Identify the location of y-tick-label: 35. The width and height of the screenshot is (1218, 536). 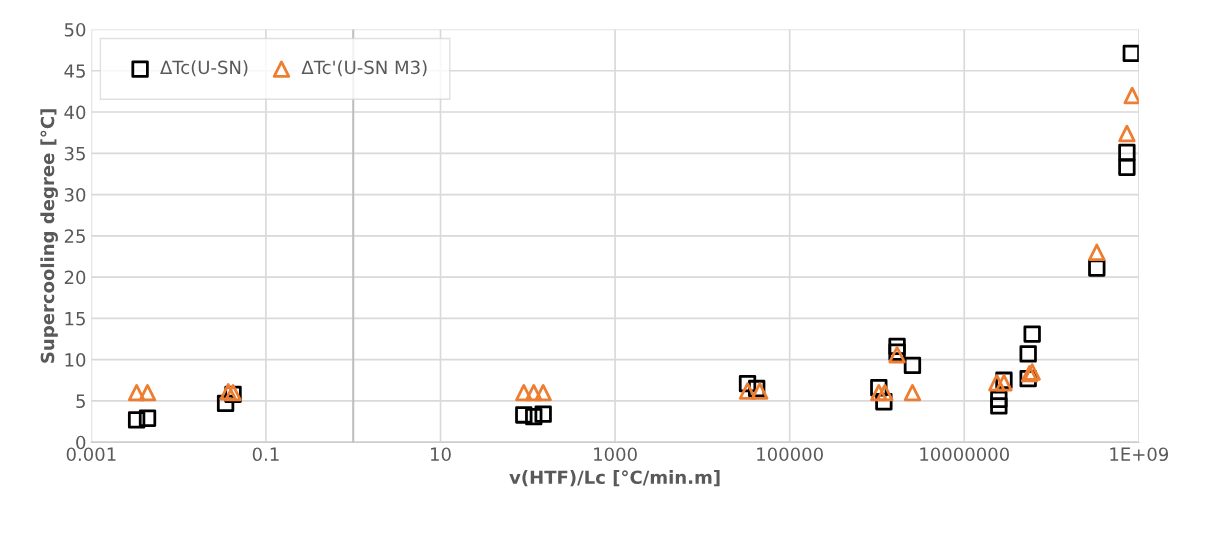
(74, 153).